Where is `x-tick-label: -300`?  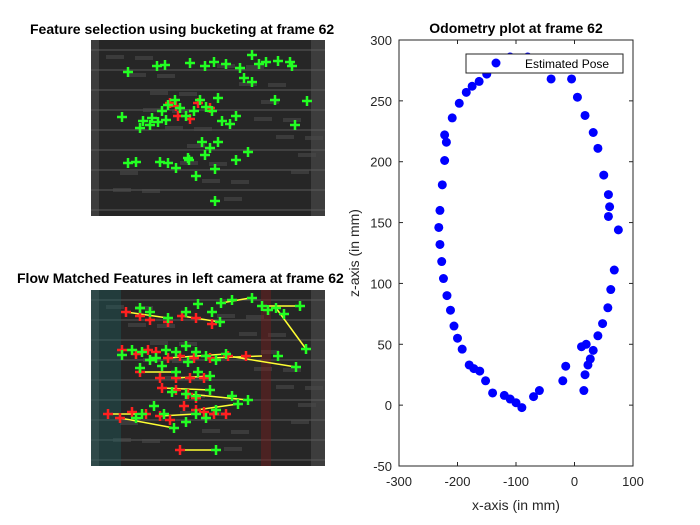 x-tick-label: -300 is located at coordinates (399, 481).